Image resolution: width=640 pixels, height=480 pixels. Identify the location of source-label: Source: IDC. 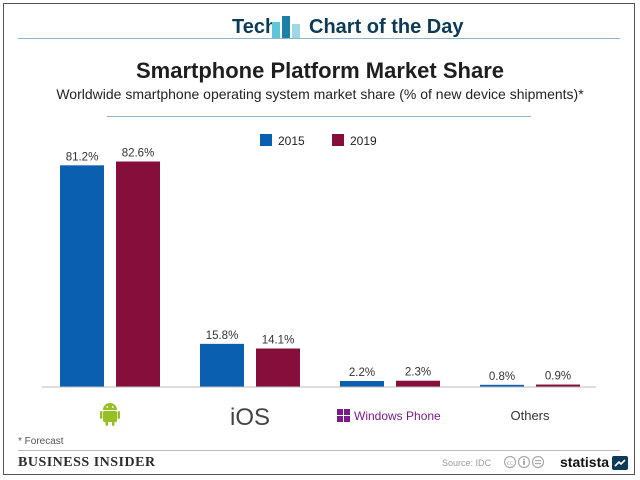
(467, 463).